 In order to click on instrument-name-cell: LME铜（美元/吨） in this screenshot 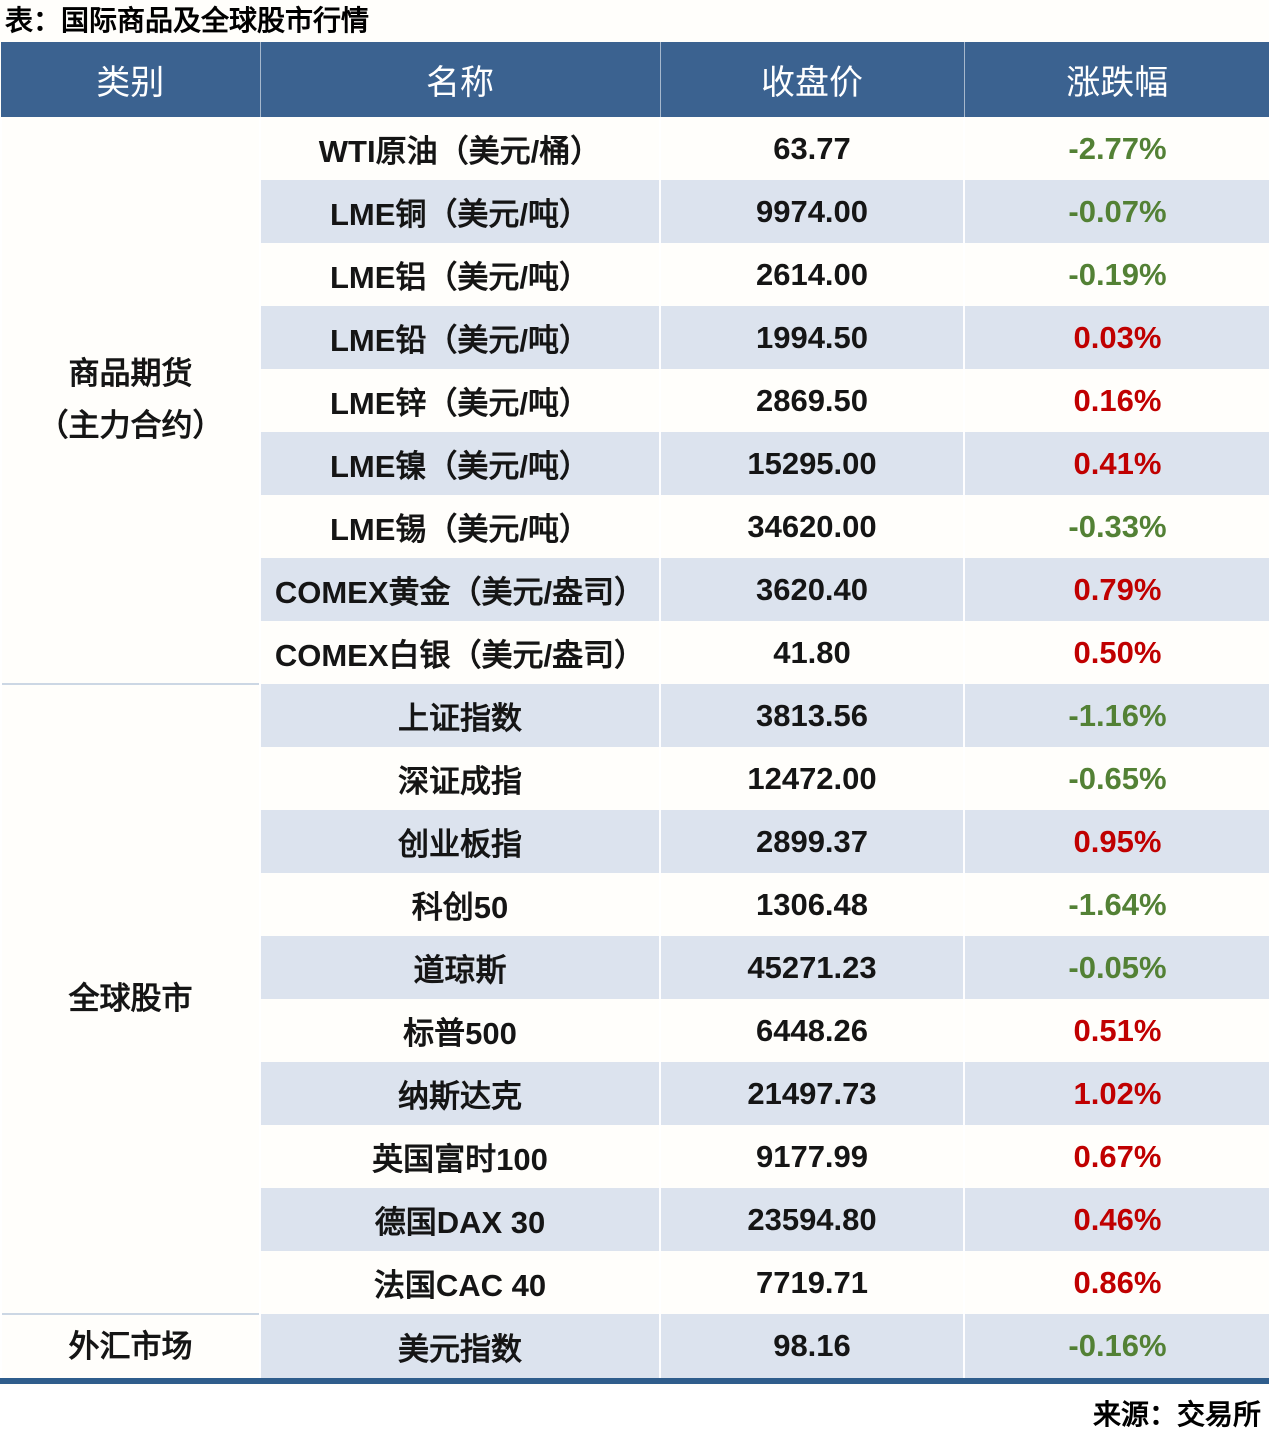, I will do `click(459, 211)`.